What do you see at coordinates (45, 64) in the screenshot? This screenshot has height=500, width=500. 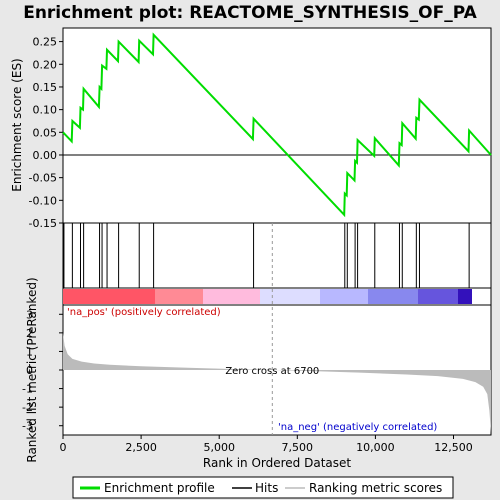 I see `es-ytick-label: 0.20` at bounding box center [45, 64].